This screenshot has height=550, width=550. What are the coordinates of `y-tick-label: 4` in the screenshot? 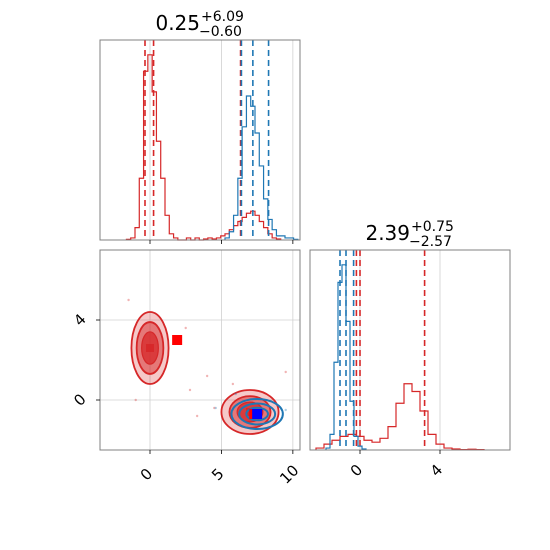 It's located at (79, 319).